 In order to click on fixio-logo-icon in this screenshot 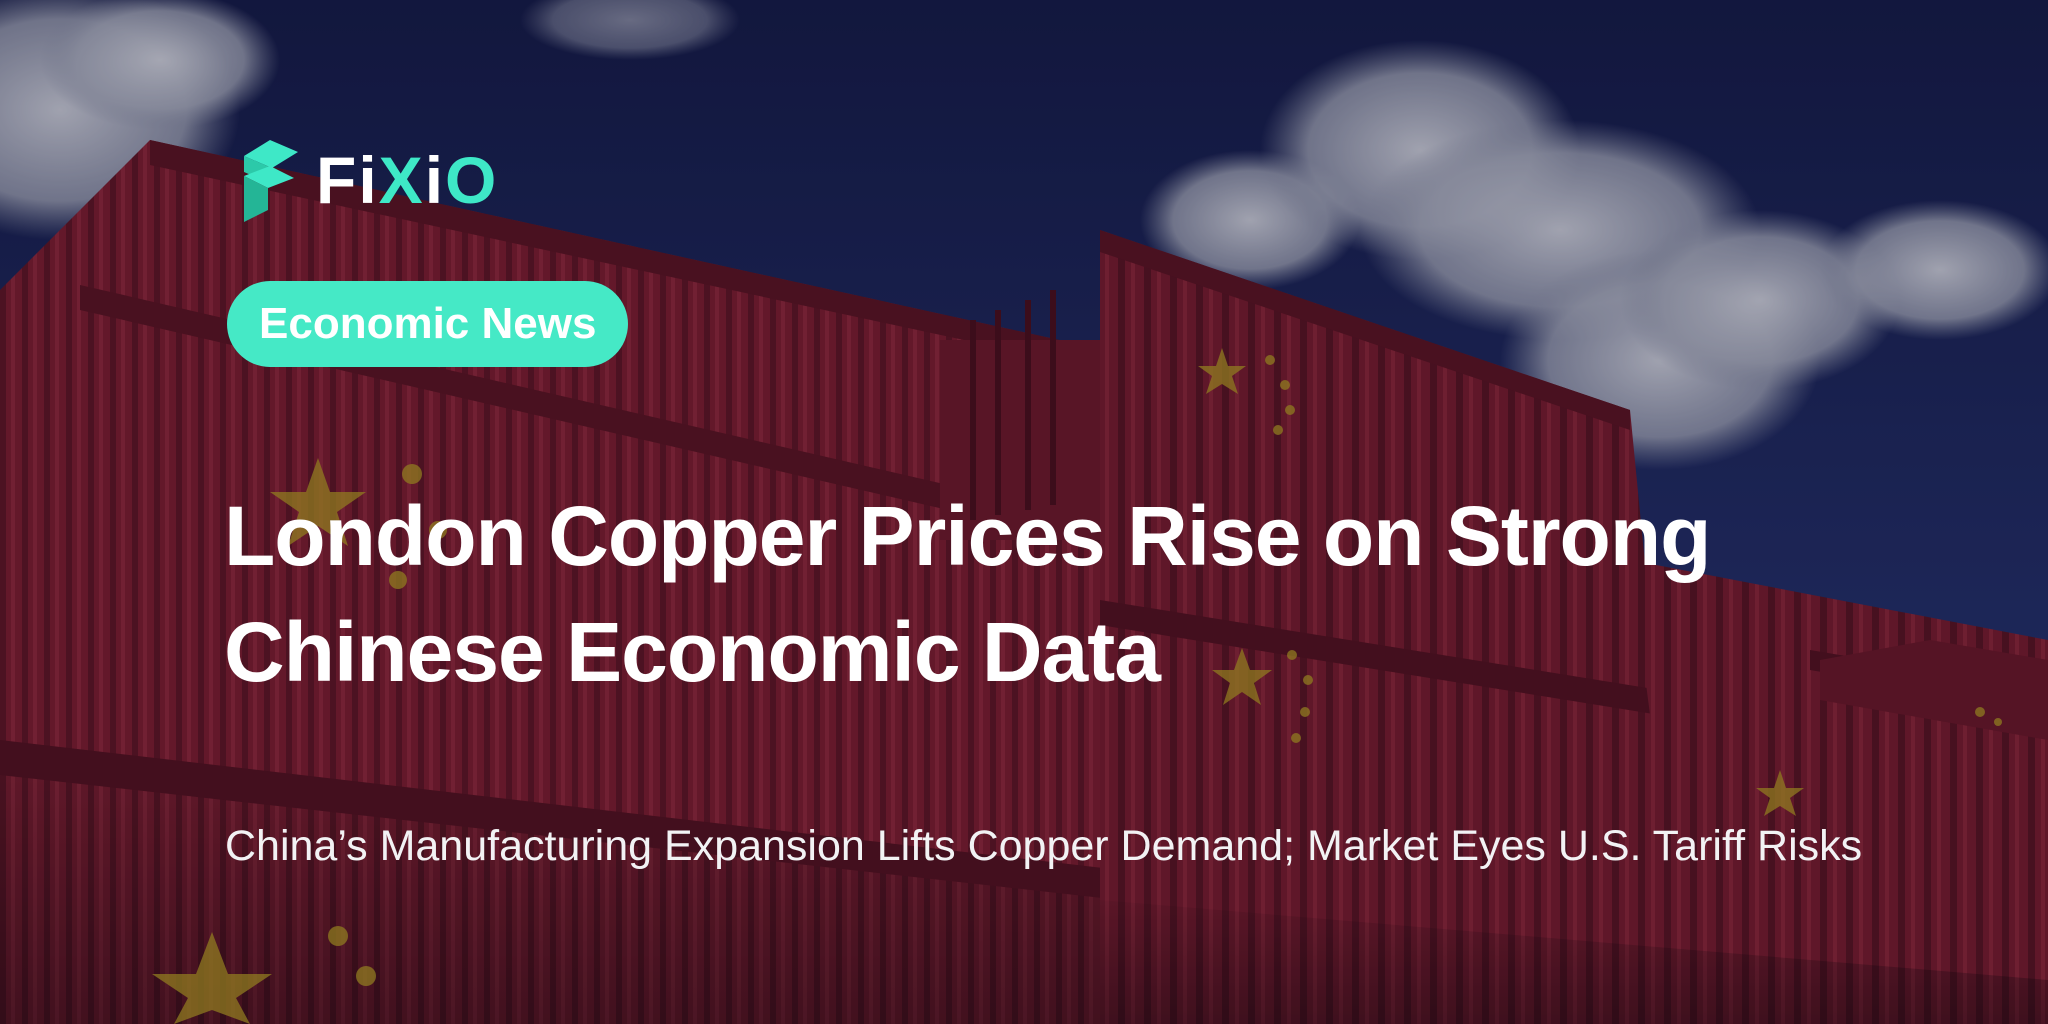, I will do `click(271, 181)`.